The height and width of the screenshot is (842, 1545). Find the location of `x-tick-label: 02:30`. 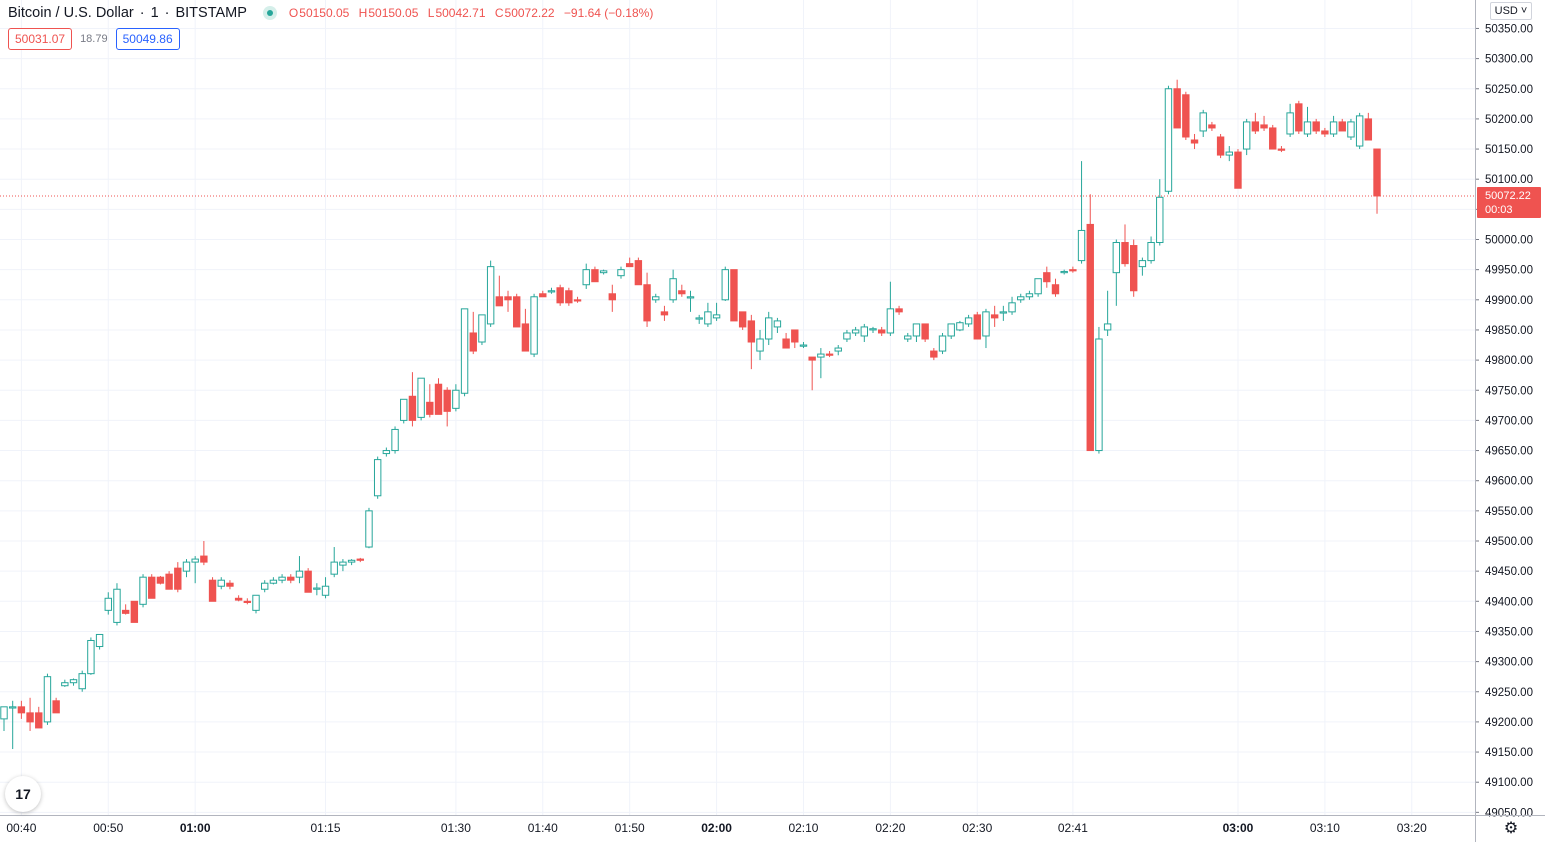

x-tick-label: 02:30 is located at coordinates (977, 828).